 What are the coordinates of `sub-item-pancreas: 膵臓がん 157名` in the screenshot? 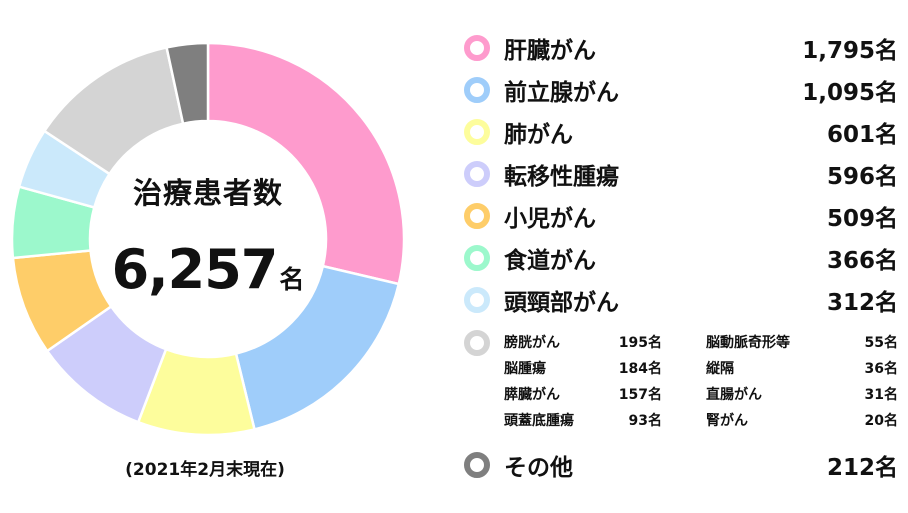 It's located at (583, 394).